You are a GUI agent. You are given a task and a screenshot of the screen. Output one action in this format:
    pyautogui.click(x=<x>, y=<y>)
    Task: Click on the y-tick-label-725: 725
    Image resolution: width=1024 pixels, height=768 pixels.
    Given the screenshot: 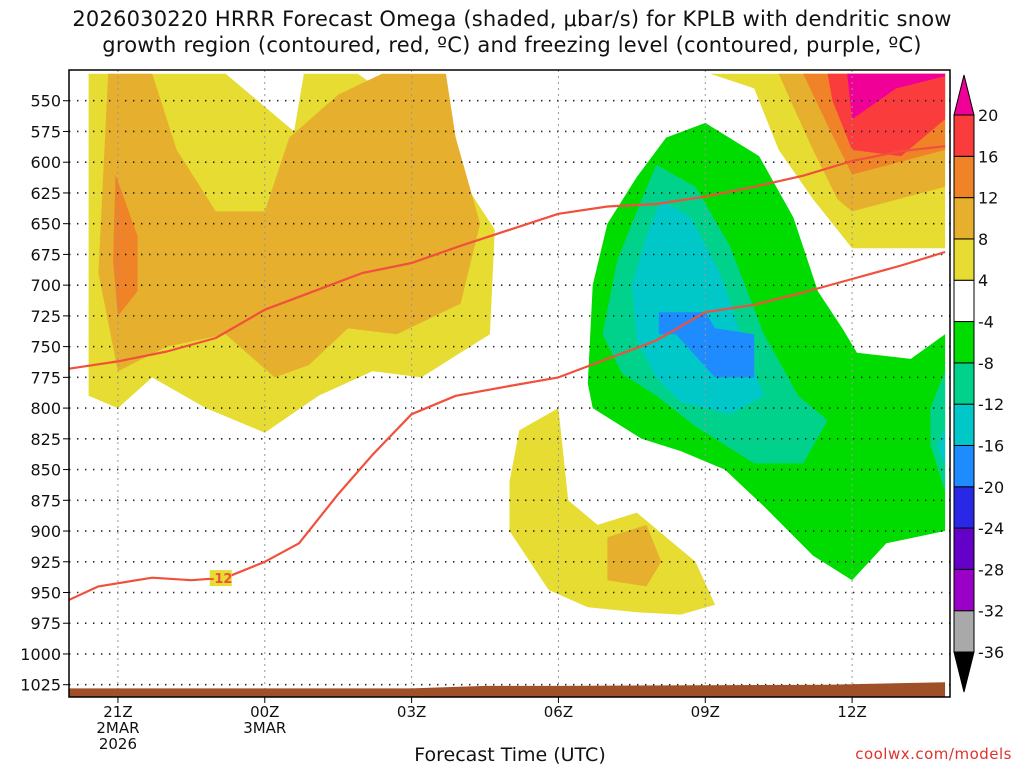 What is the action you would take?
    pyautogui.click(x=45, y=316)
    